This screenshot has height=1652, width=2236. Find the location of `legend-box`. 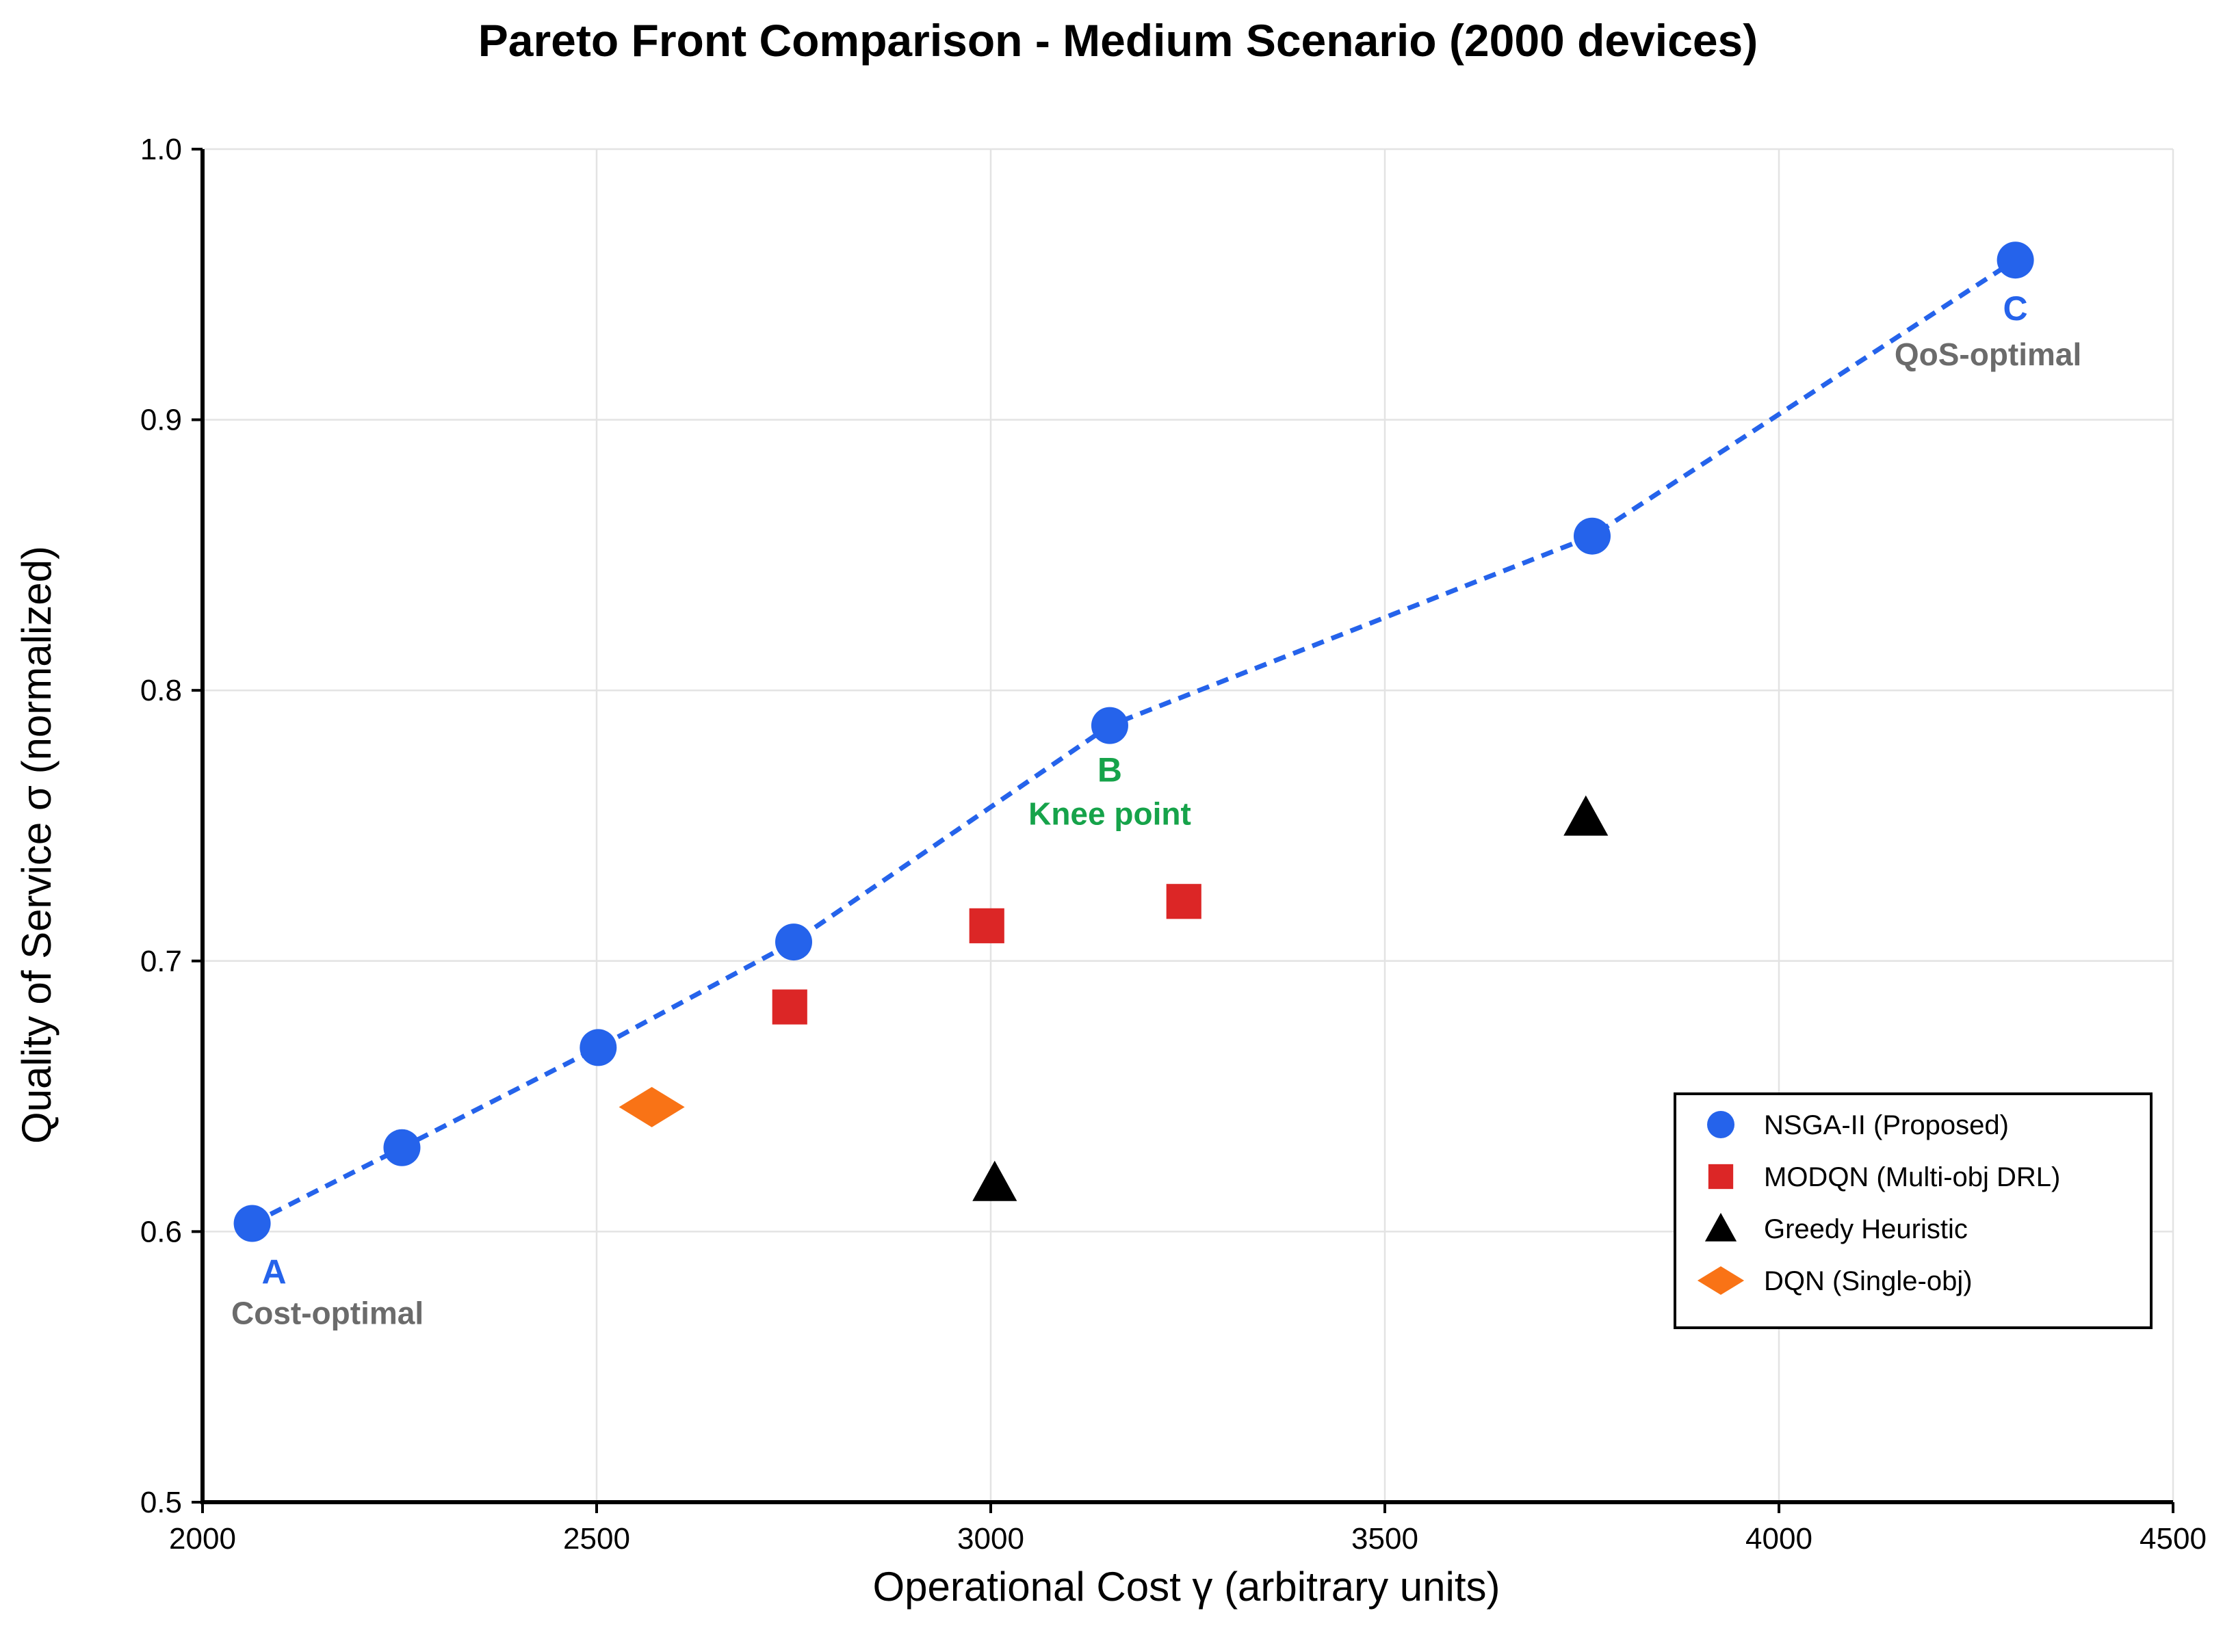

legend-box is located at coordinates (1913, 1210).